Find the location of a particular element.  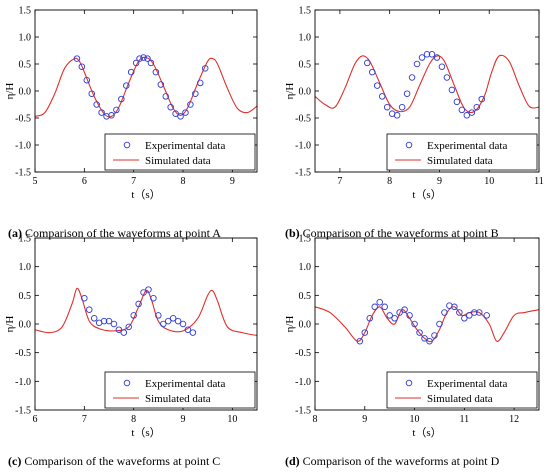

caption-b-letter: (b) is located at coordinates (292, 233).